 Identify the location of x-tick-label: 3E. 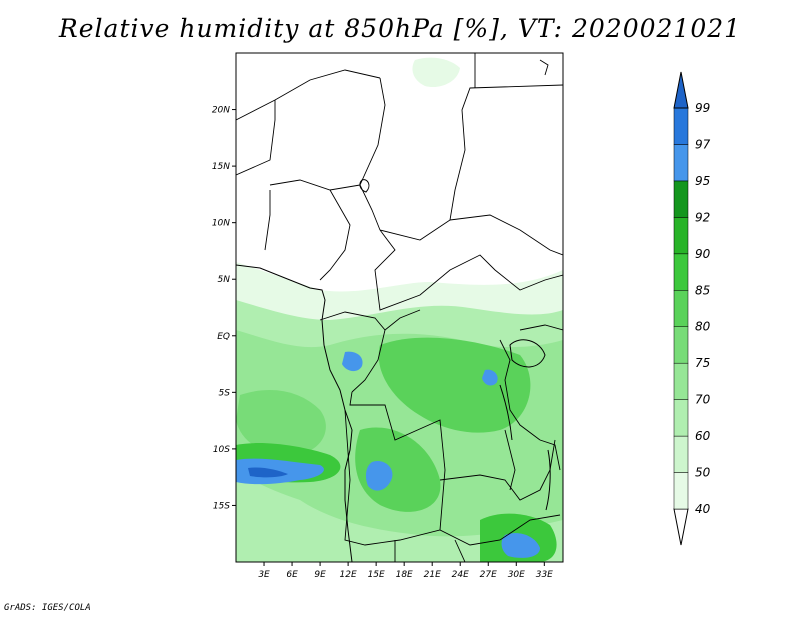
(264, 575).